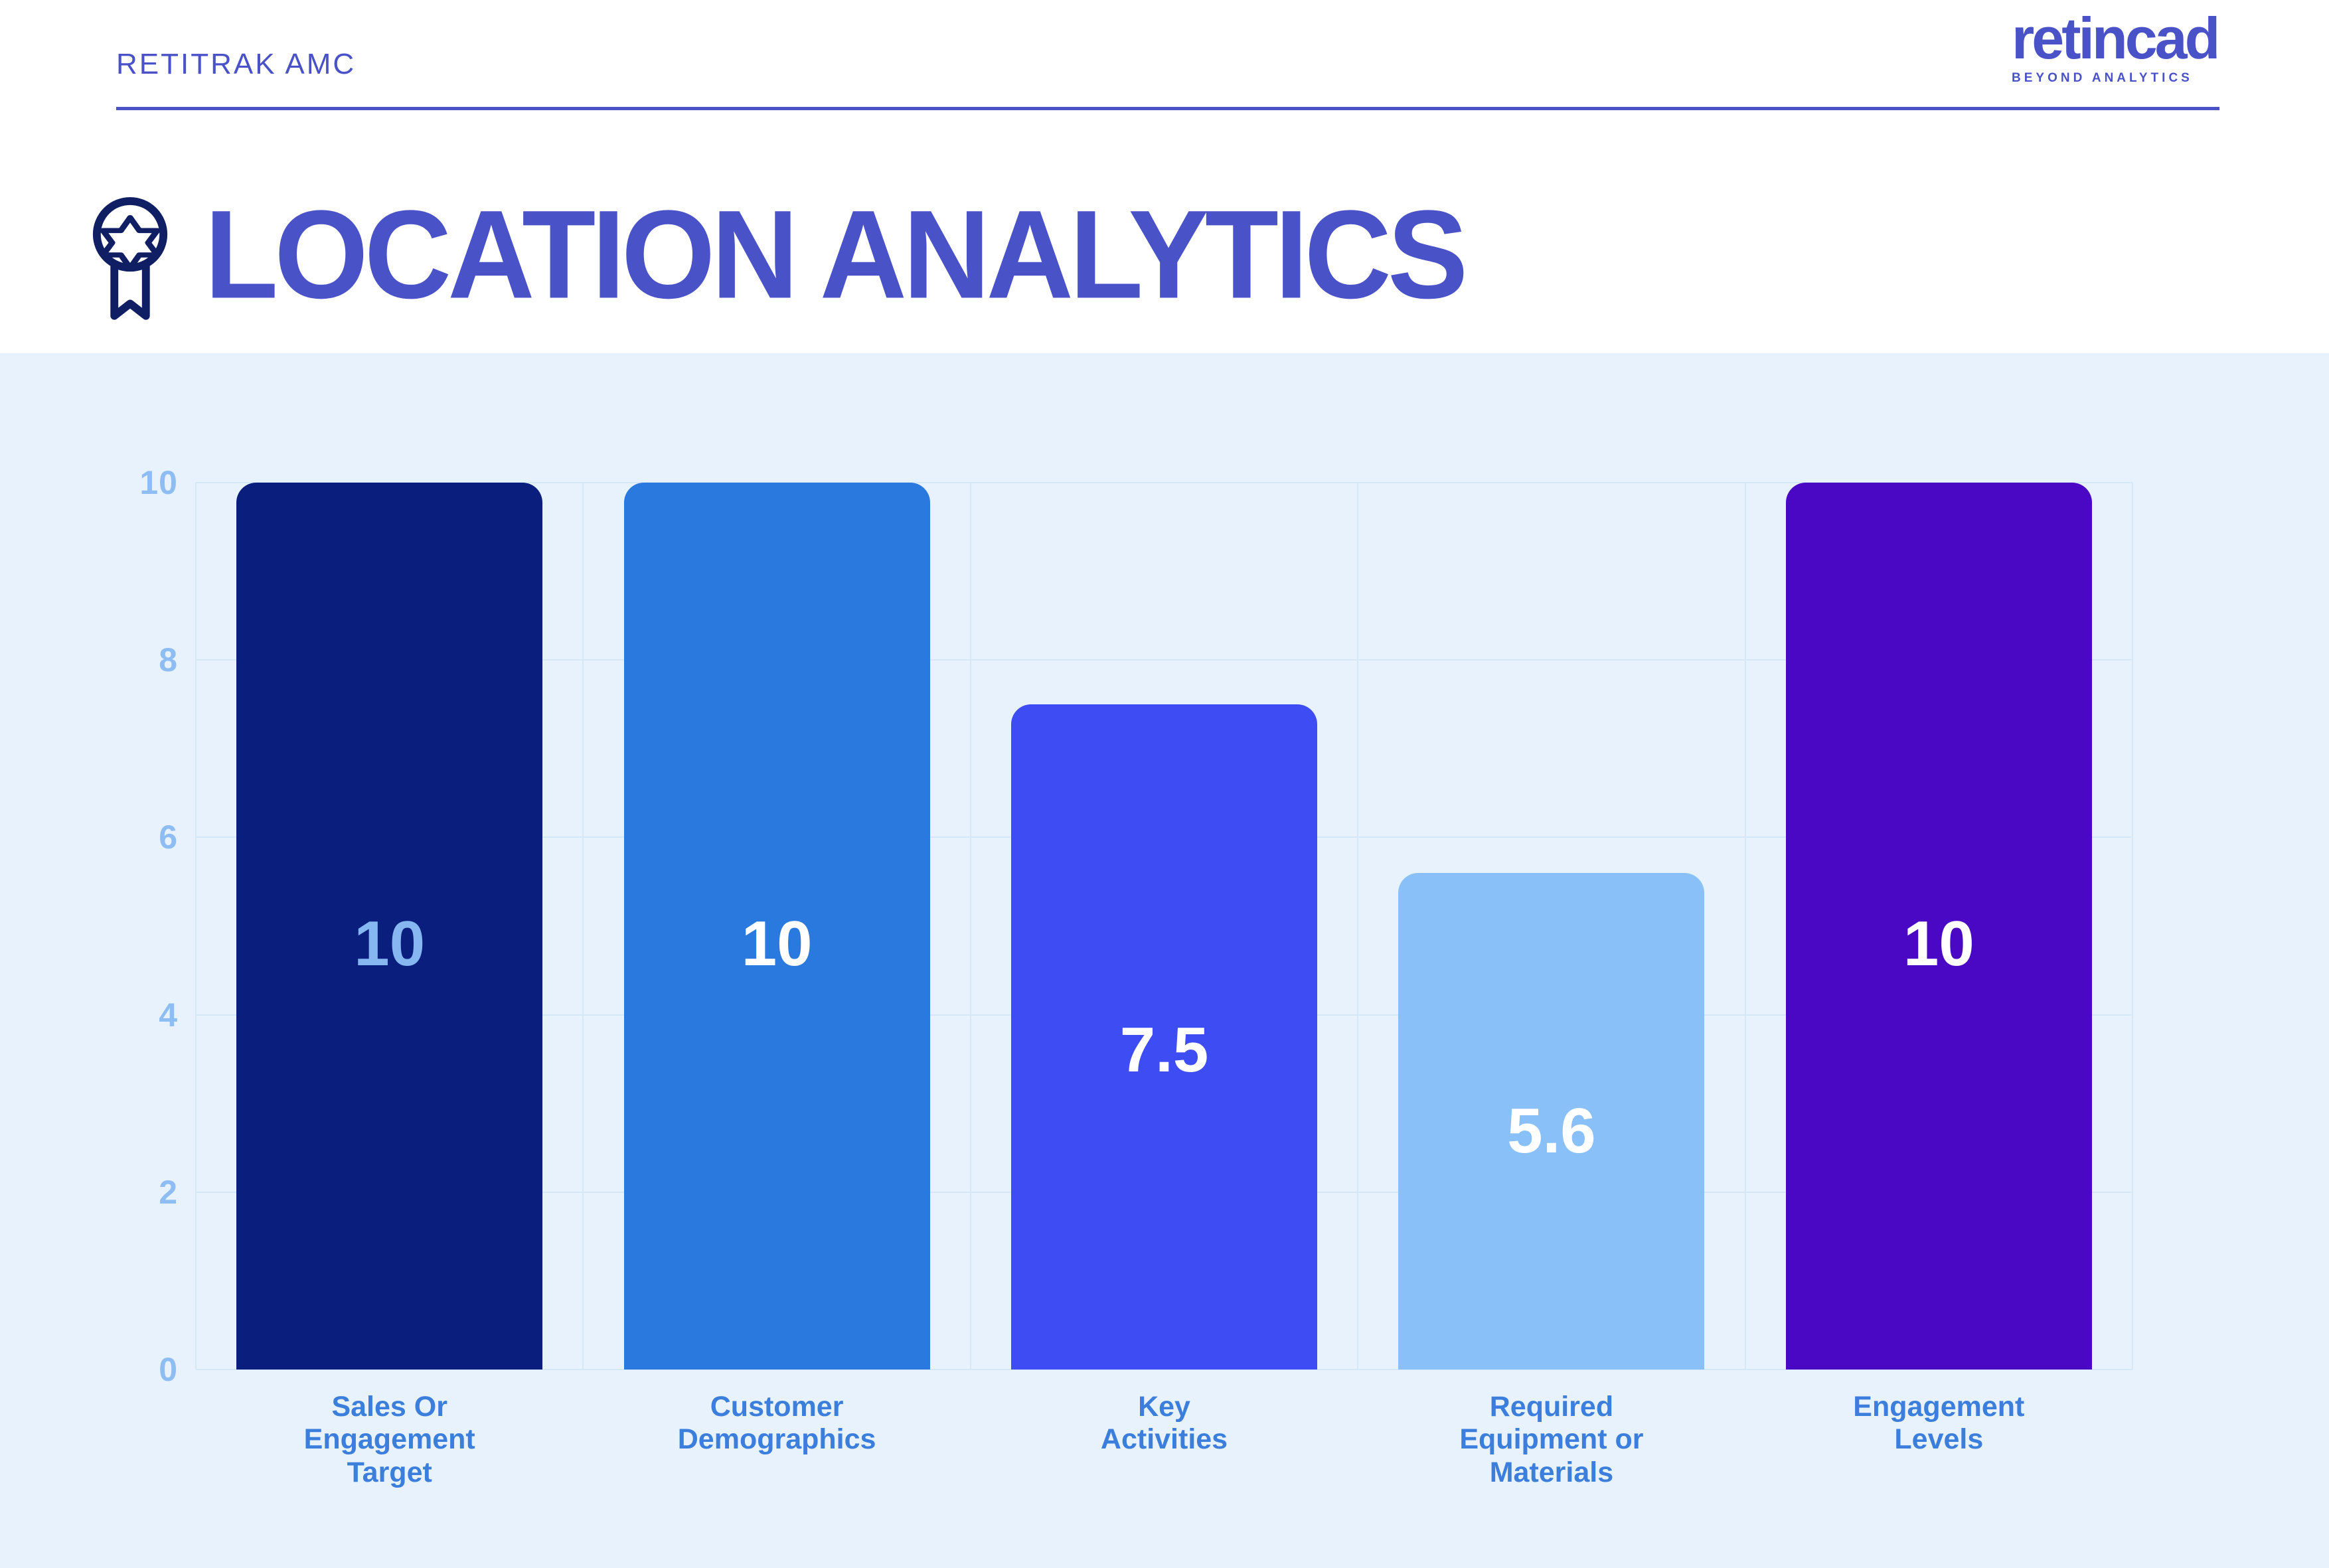 The image size is (2329, 1568). What do you see at coordinates (776, 1424) in the screenshot?
I see `category-label-customer-demographics: Customer Demographics` at bounding box center [776, 1424].